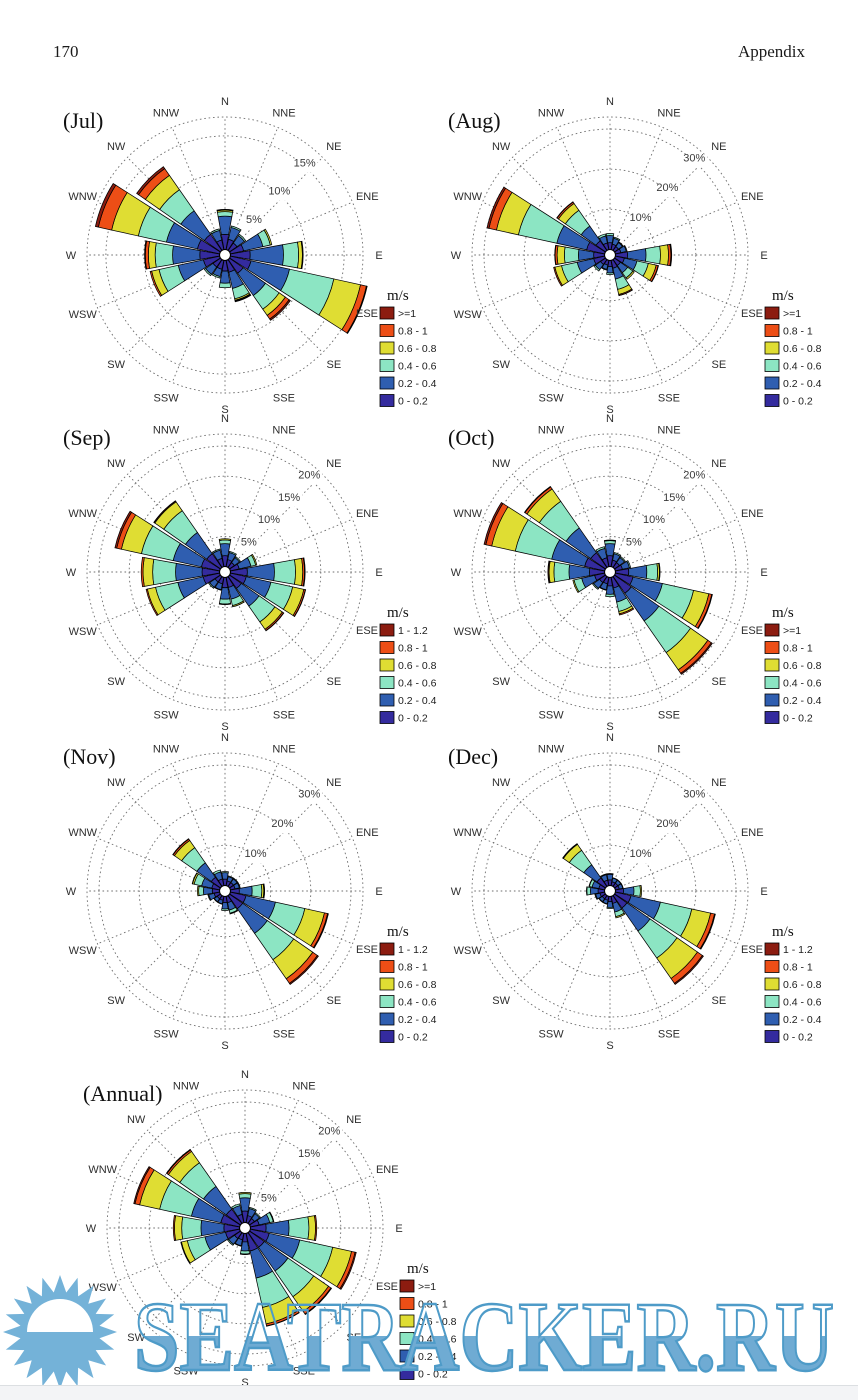  What do you see at coordinates (334, 682) in the screenshot?
I see `direction-label-SE: SE` at bounding box center [334, 682].